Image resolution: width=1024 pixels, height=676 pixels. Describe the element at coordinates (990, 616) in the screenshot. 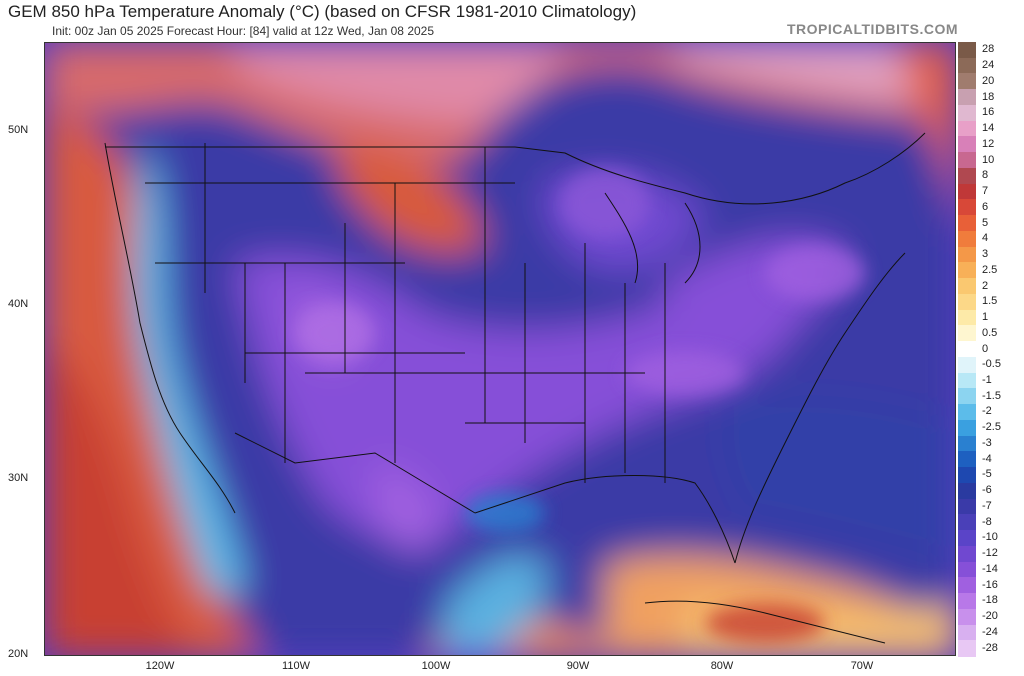

I see `colorbar-label: -20` at that location.